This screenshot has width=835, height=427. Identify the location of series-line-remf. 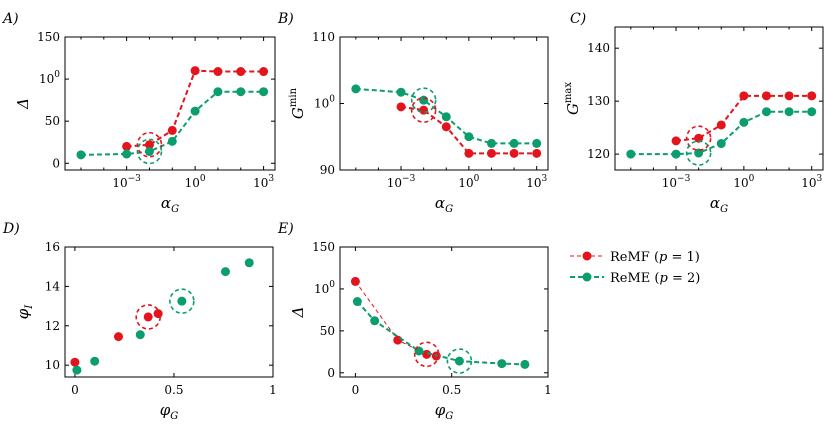
(396, 319).